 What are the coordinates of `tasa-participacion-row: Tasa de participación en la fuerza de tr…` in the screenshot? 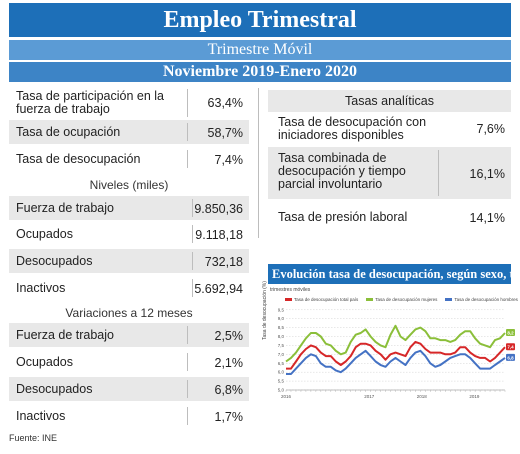 It's located at (129, 103).